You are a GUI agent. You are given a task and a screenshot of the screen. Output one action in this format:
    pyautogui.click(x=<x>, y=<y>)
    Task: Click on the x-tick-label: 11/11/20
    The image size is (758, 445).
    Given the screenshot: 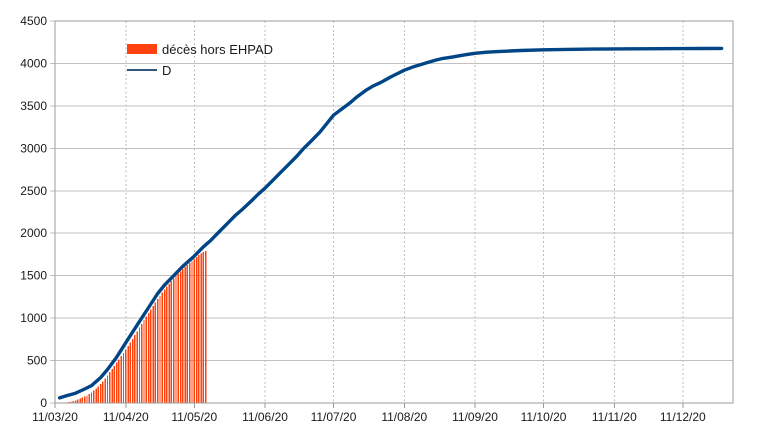 What is the action you would take?
    pyautogui.click(x=614, y=417)
    